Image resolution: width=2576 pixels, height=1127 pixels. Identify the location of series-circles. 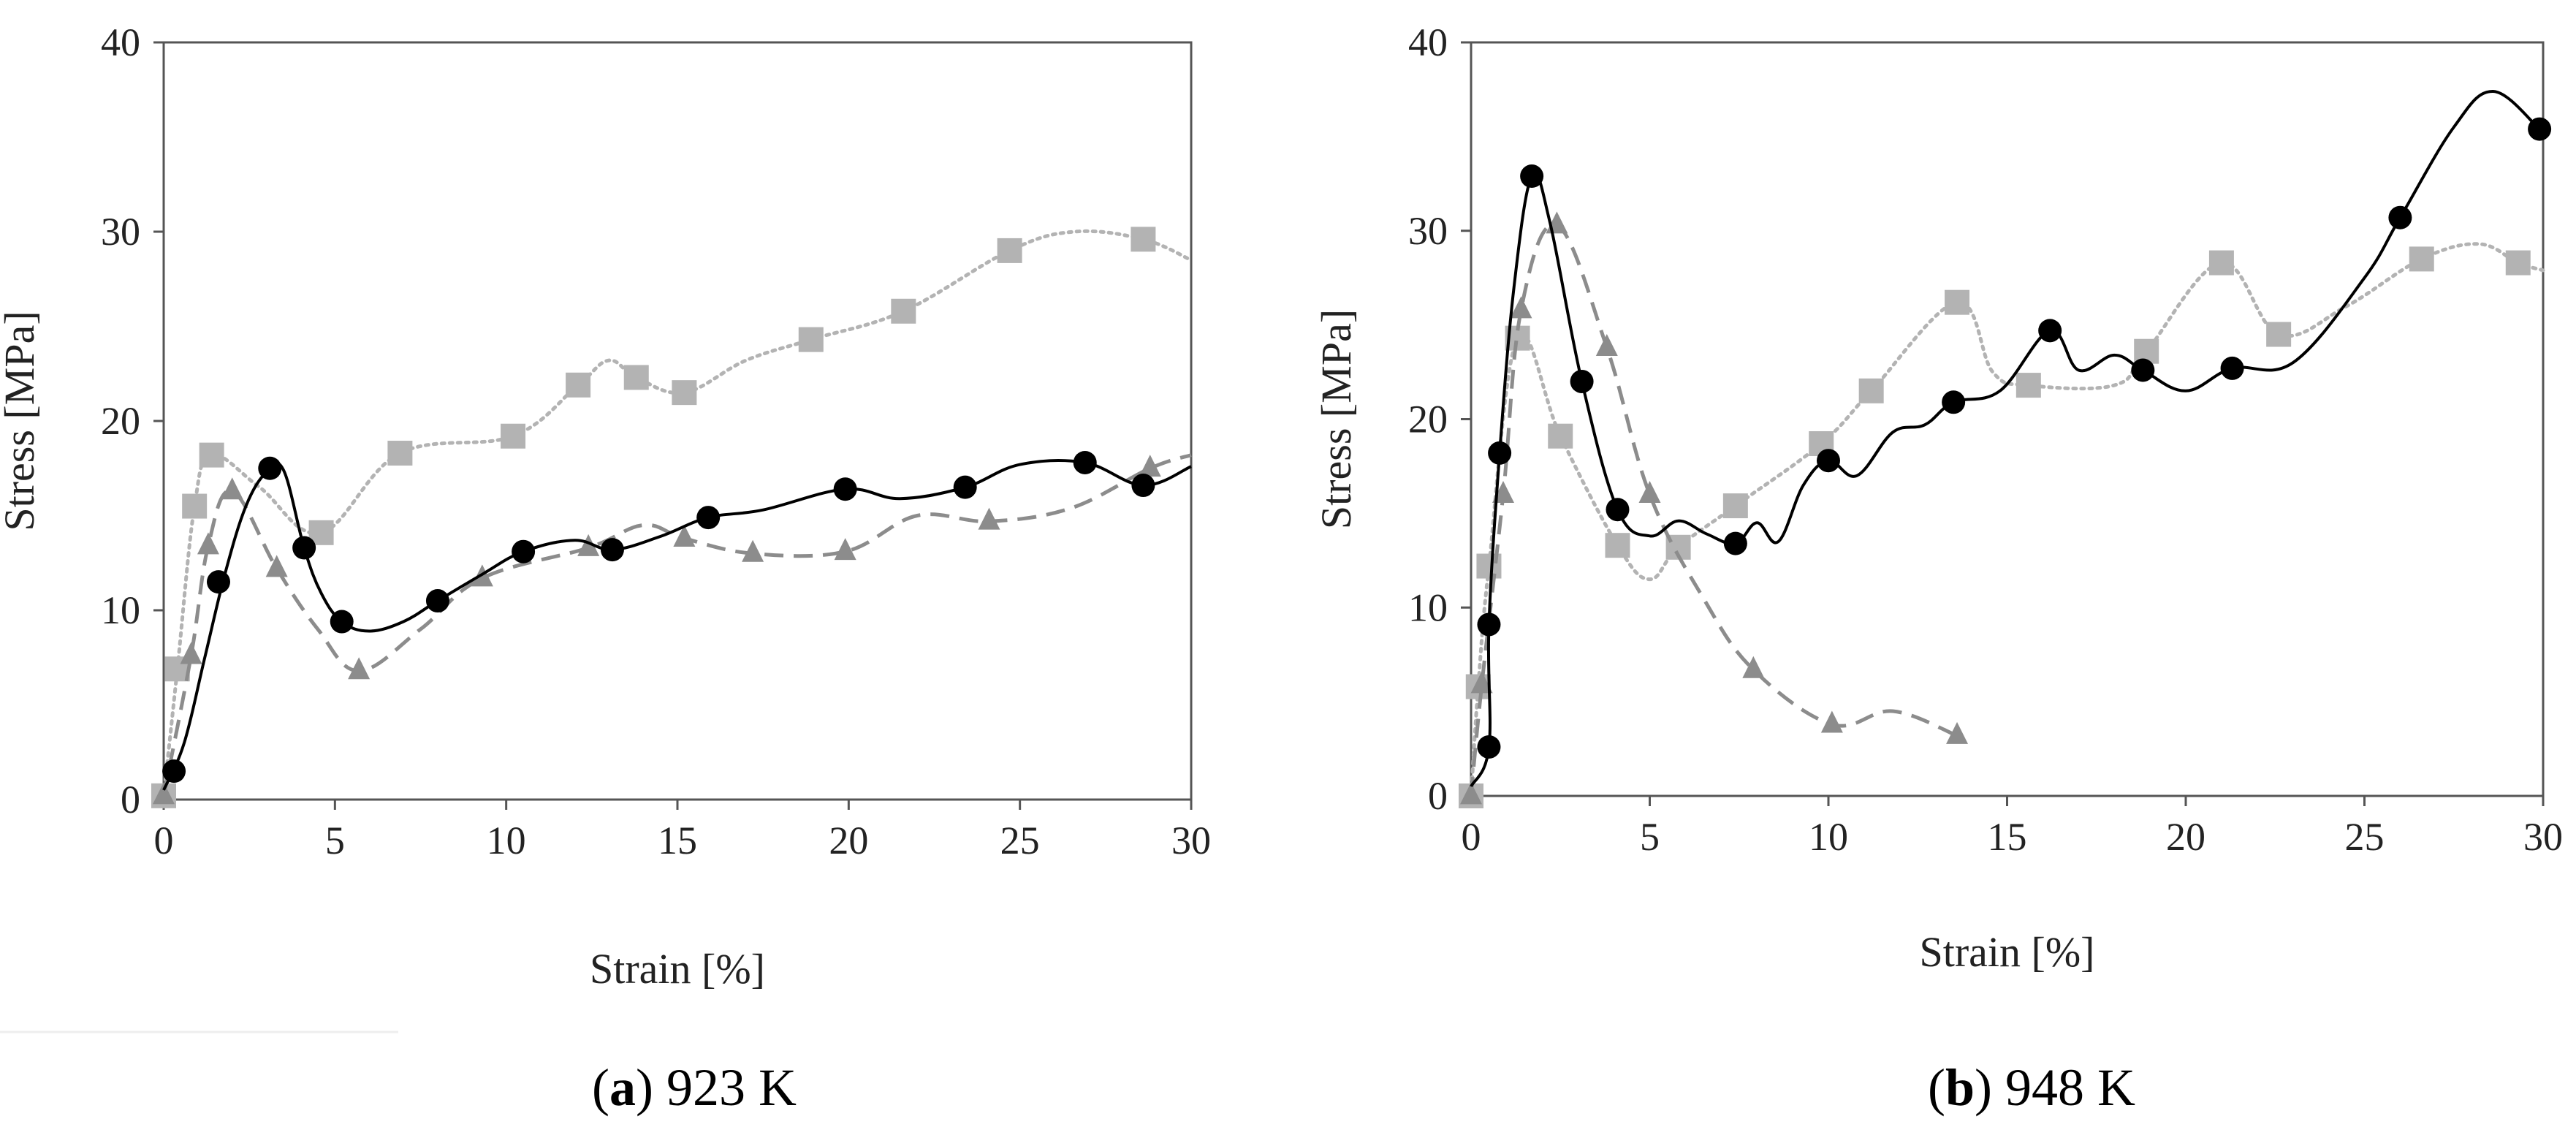
(677, 620).